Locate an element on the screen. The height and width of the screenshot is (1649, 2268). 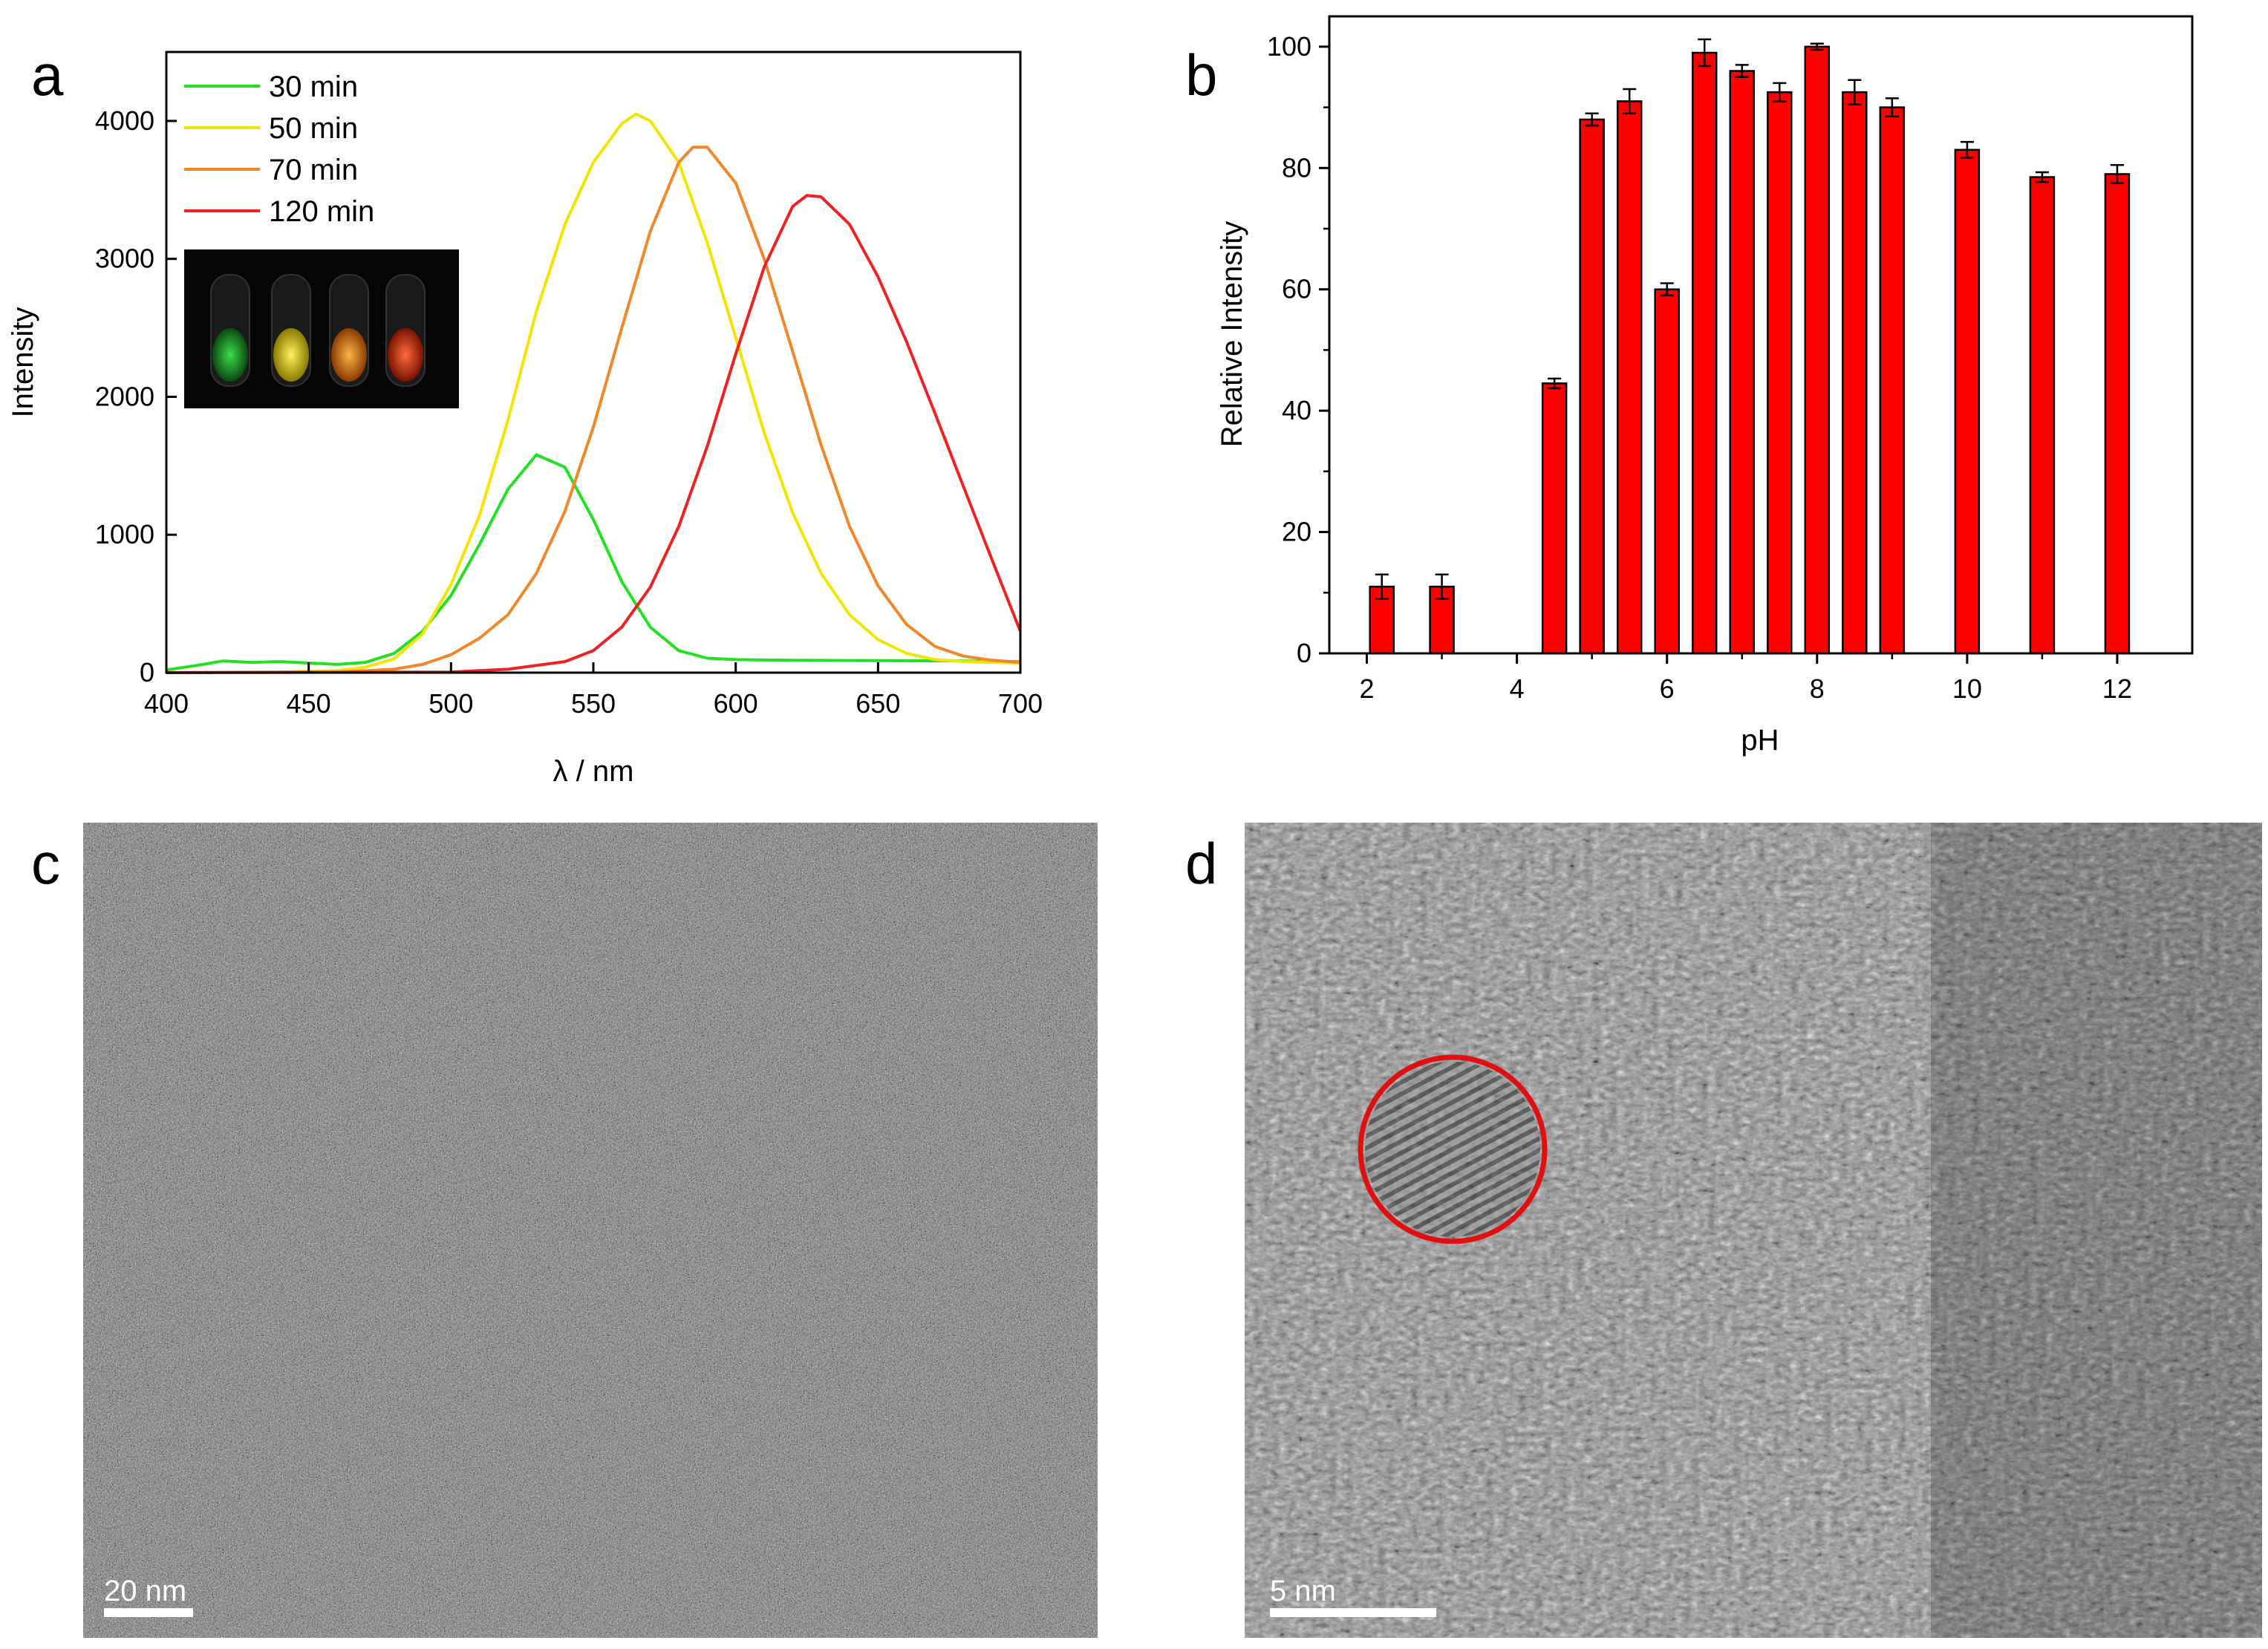
ph-y-axis-label: Relative Intensity is located at coordinates (1232, 334).